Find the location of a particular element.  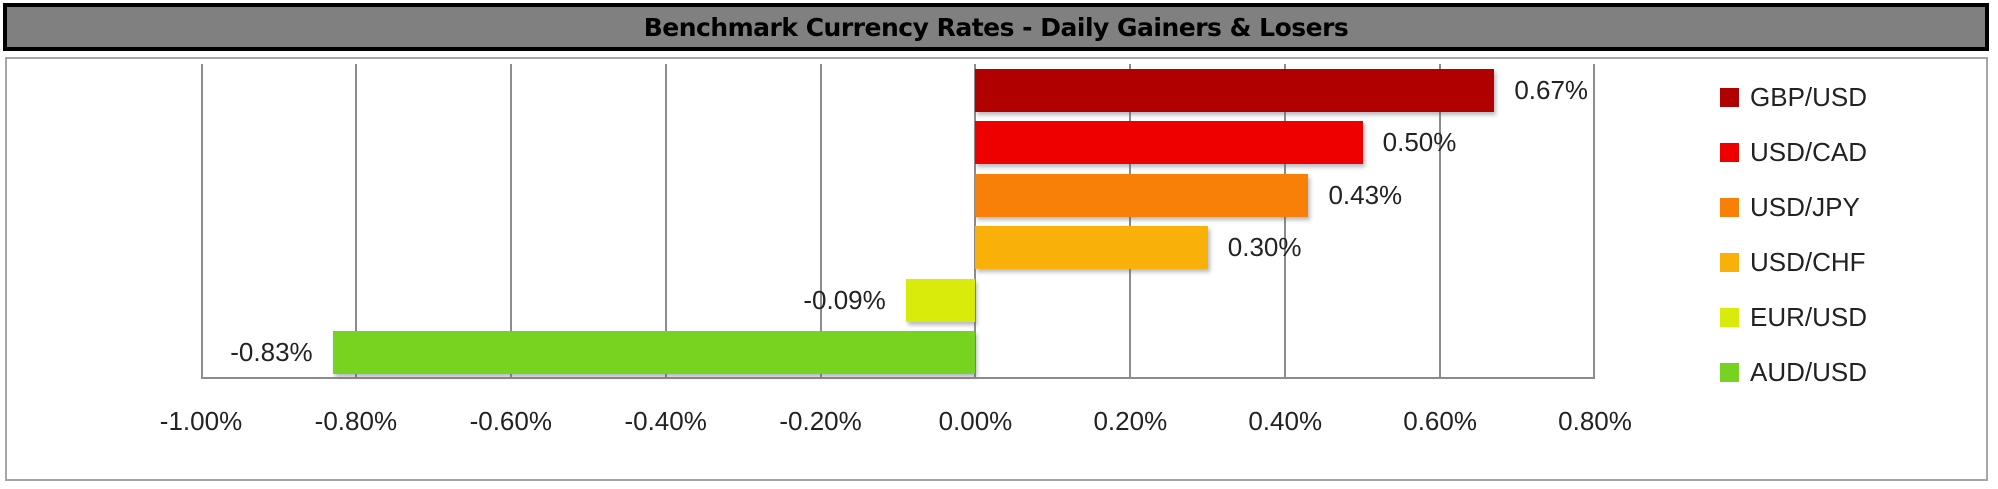

x-tick-label: 0.20% is located at coordinates (1130, 421).